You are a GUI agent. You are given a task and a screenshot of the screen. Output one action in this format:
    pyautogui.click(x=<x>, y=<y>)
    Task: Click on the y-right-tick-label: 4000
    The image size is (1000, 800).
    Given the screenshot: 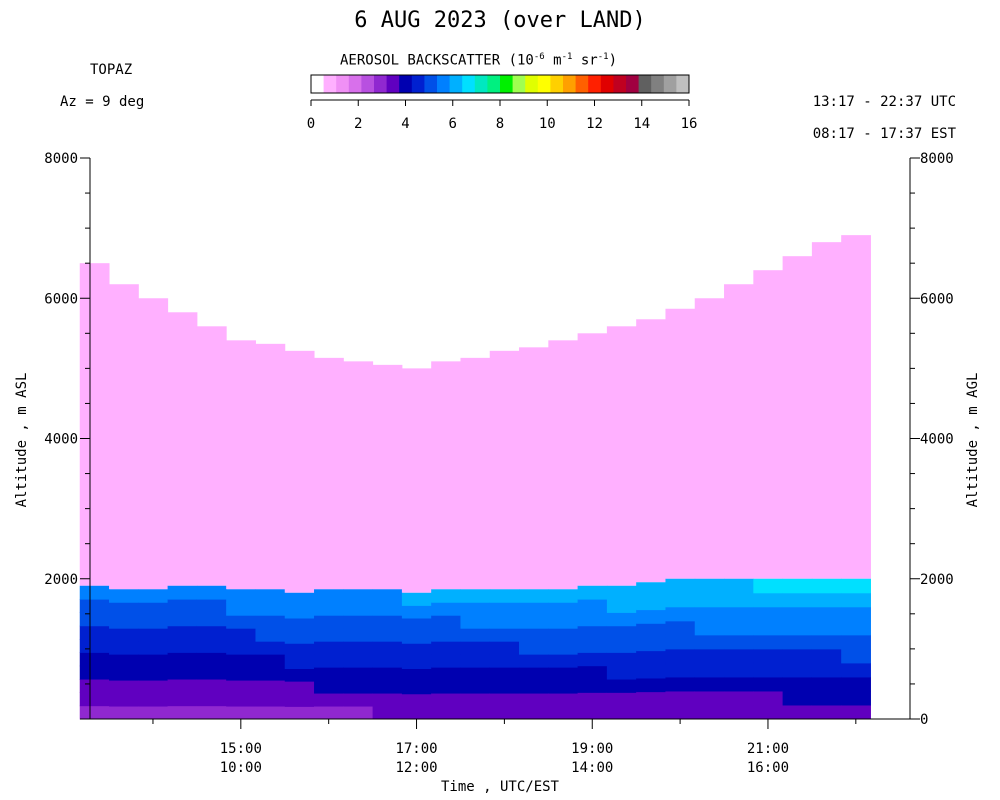 What is the action you would take?
    pyautogui.click(x=937, y=440)
    